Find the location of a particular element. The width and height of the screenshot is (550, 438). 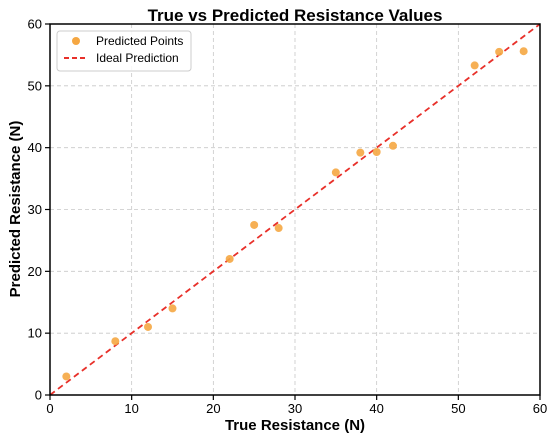

y-tick-label: 30 is located at coordinates (35, 209).